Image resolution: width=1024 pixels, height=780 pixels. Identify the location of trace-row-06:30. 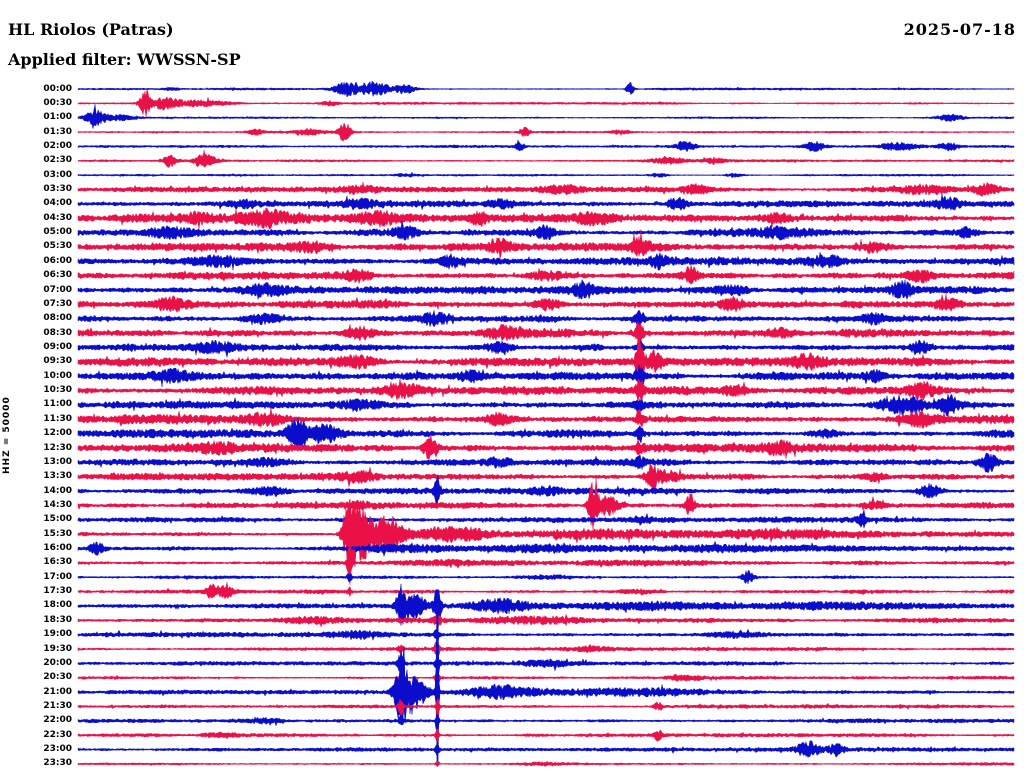
(546, 274).